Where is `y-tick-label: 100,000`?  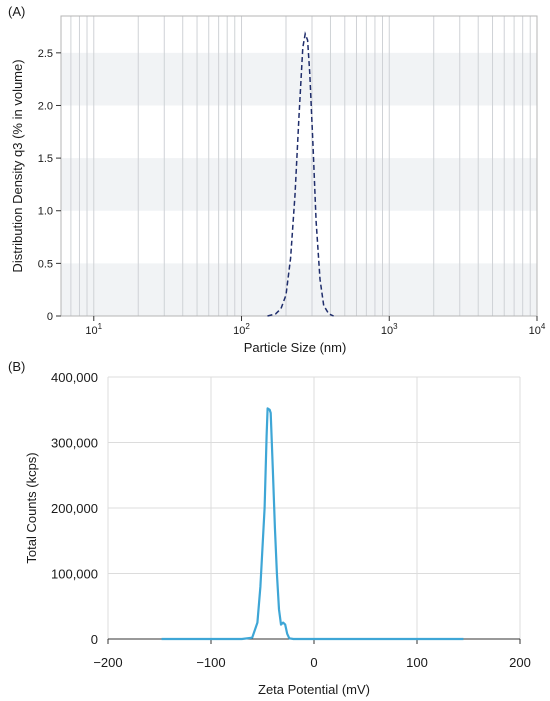 y-tick-label: 100,000 is located at coordinates (74, 574).